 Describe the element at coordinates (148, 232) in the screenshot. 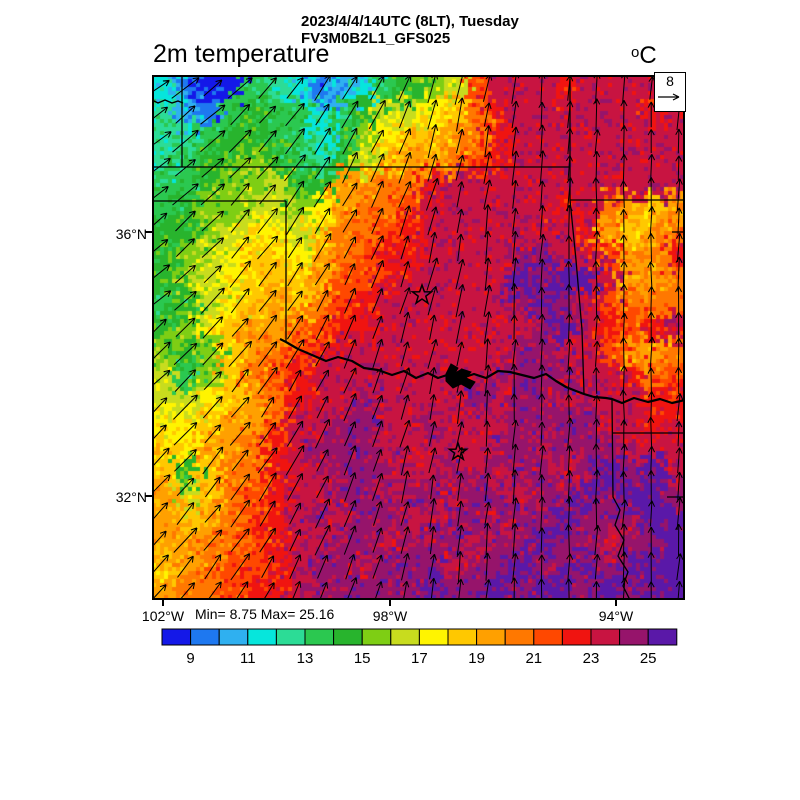

I see `lat-tick-36n` at that location.